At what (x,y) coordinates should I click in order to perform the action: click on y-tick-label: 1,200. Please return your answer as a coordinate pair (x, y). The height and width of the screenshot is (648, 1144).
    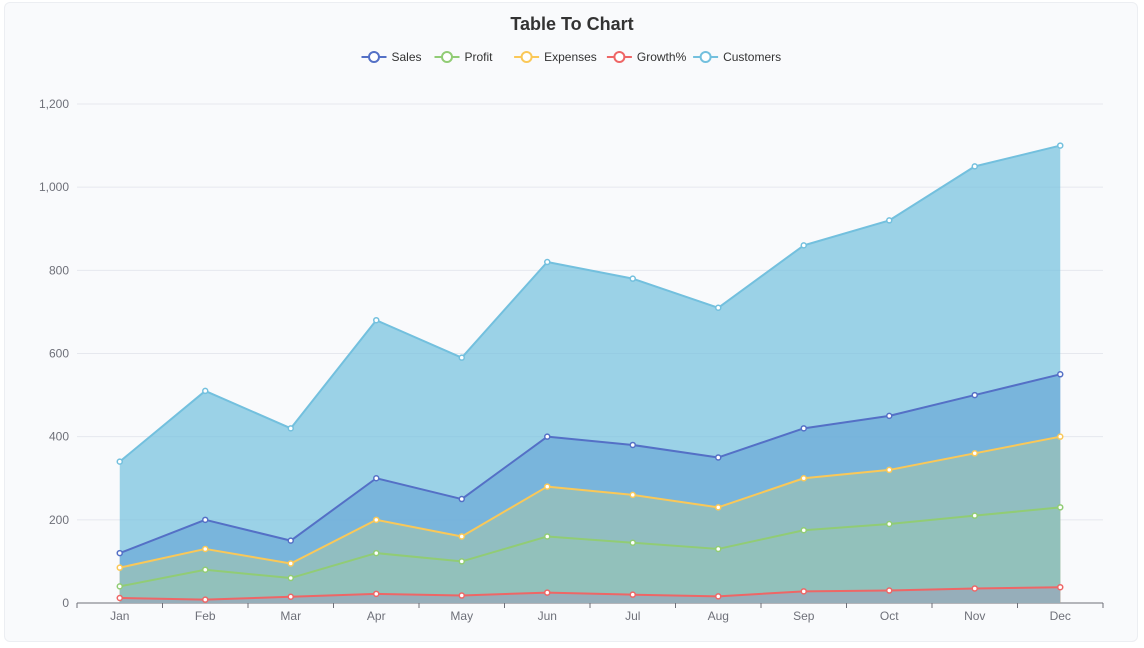
    Looking at the image, I should click on (54, 104).